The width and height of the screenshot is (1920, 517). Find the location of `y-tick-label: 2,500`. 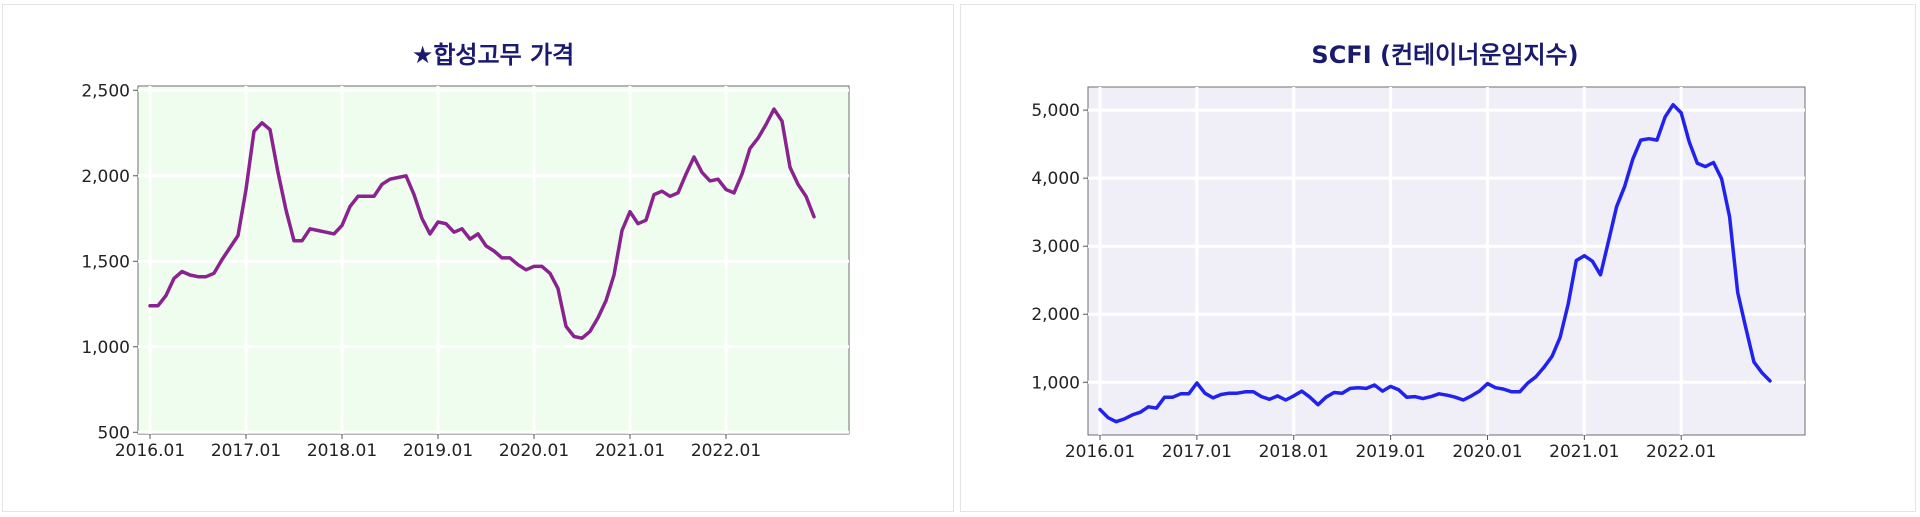

y-tick-label: 2,500 is located at coordinates (105, 91).